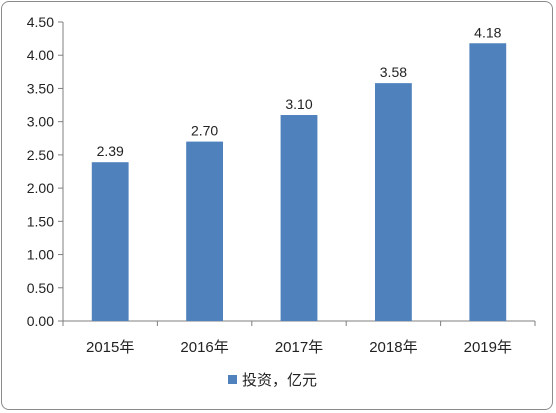 The image size is (556, 413). What do you see at coordinates (298, 104) in the screenshot?
I see `data-label: 3.10` at bounding box center [298, 104].